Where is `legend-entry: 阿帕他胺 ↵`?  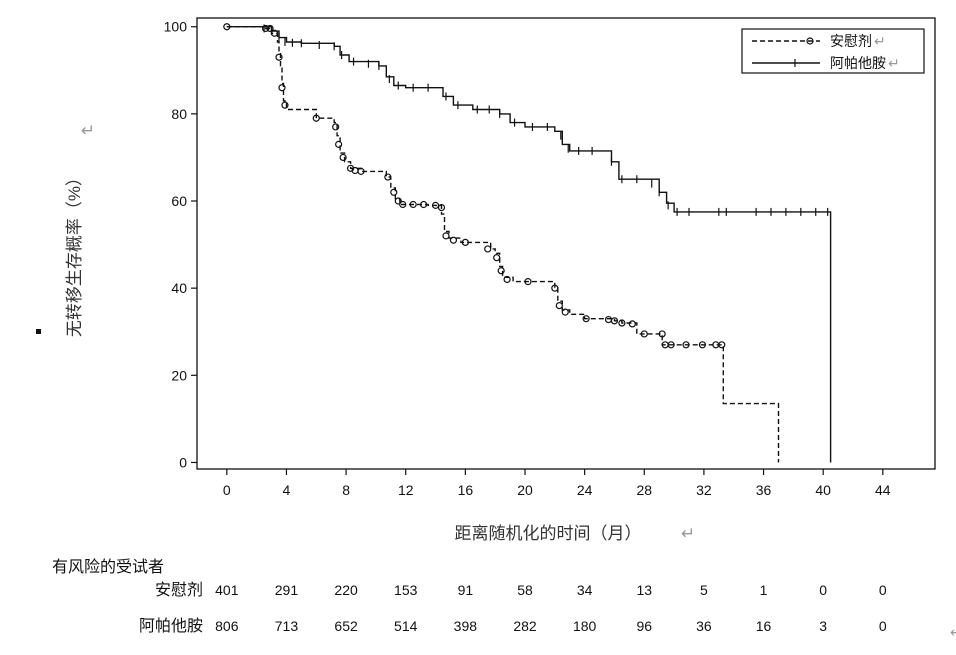 legend-entry: 阿帕他胺 ↵ is located at coordinates (826, 63).